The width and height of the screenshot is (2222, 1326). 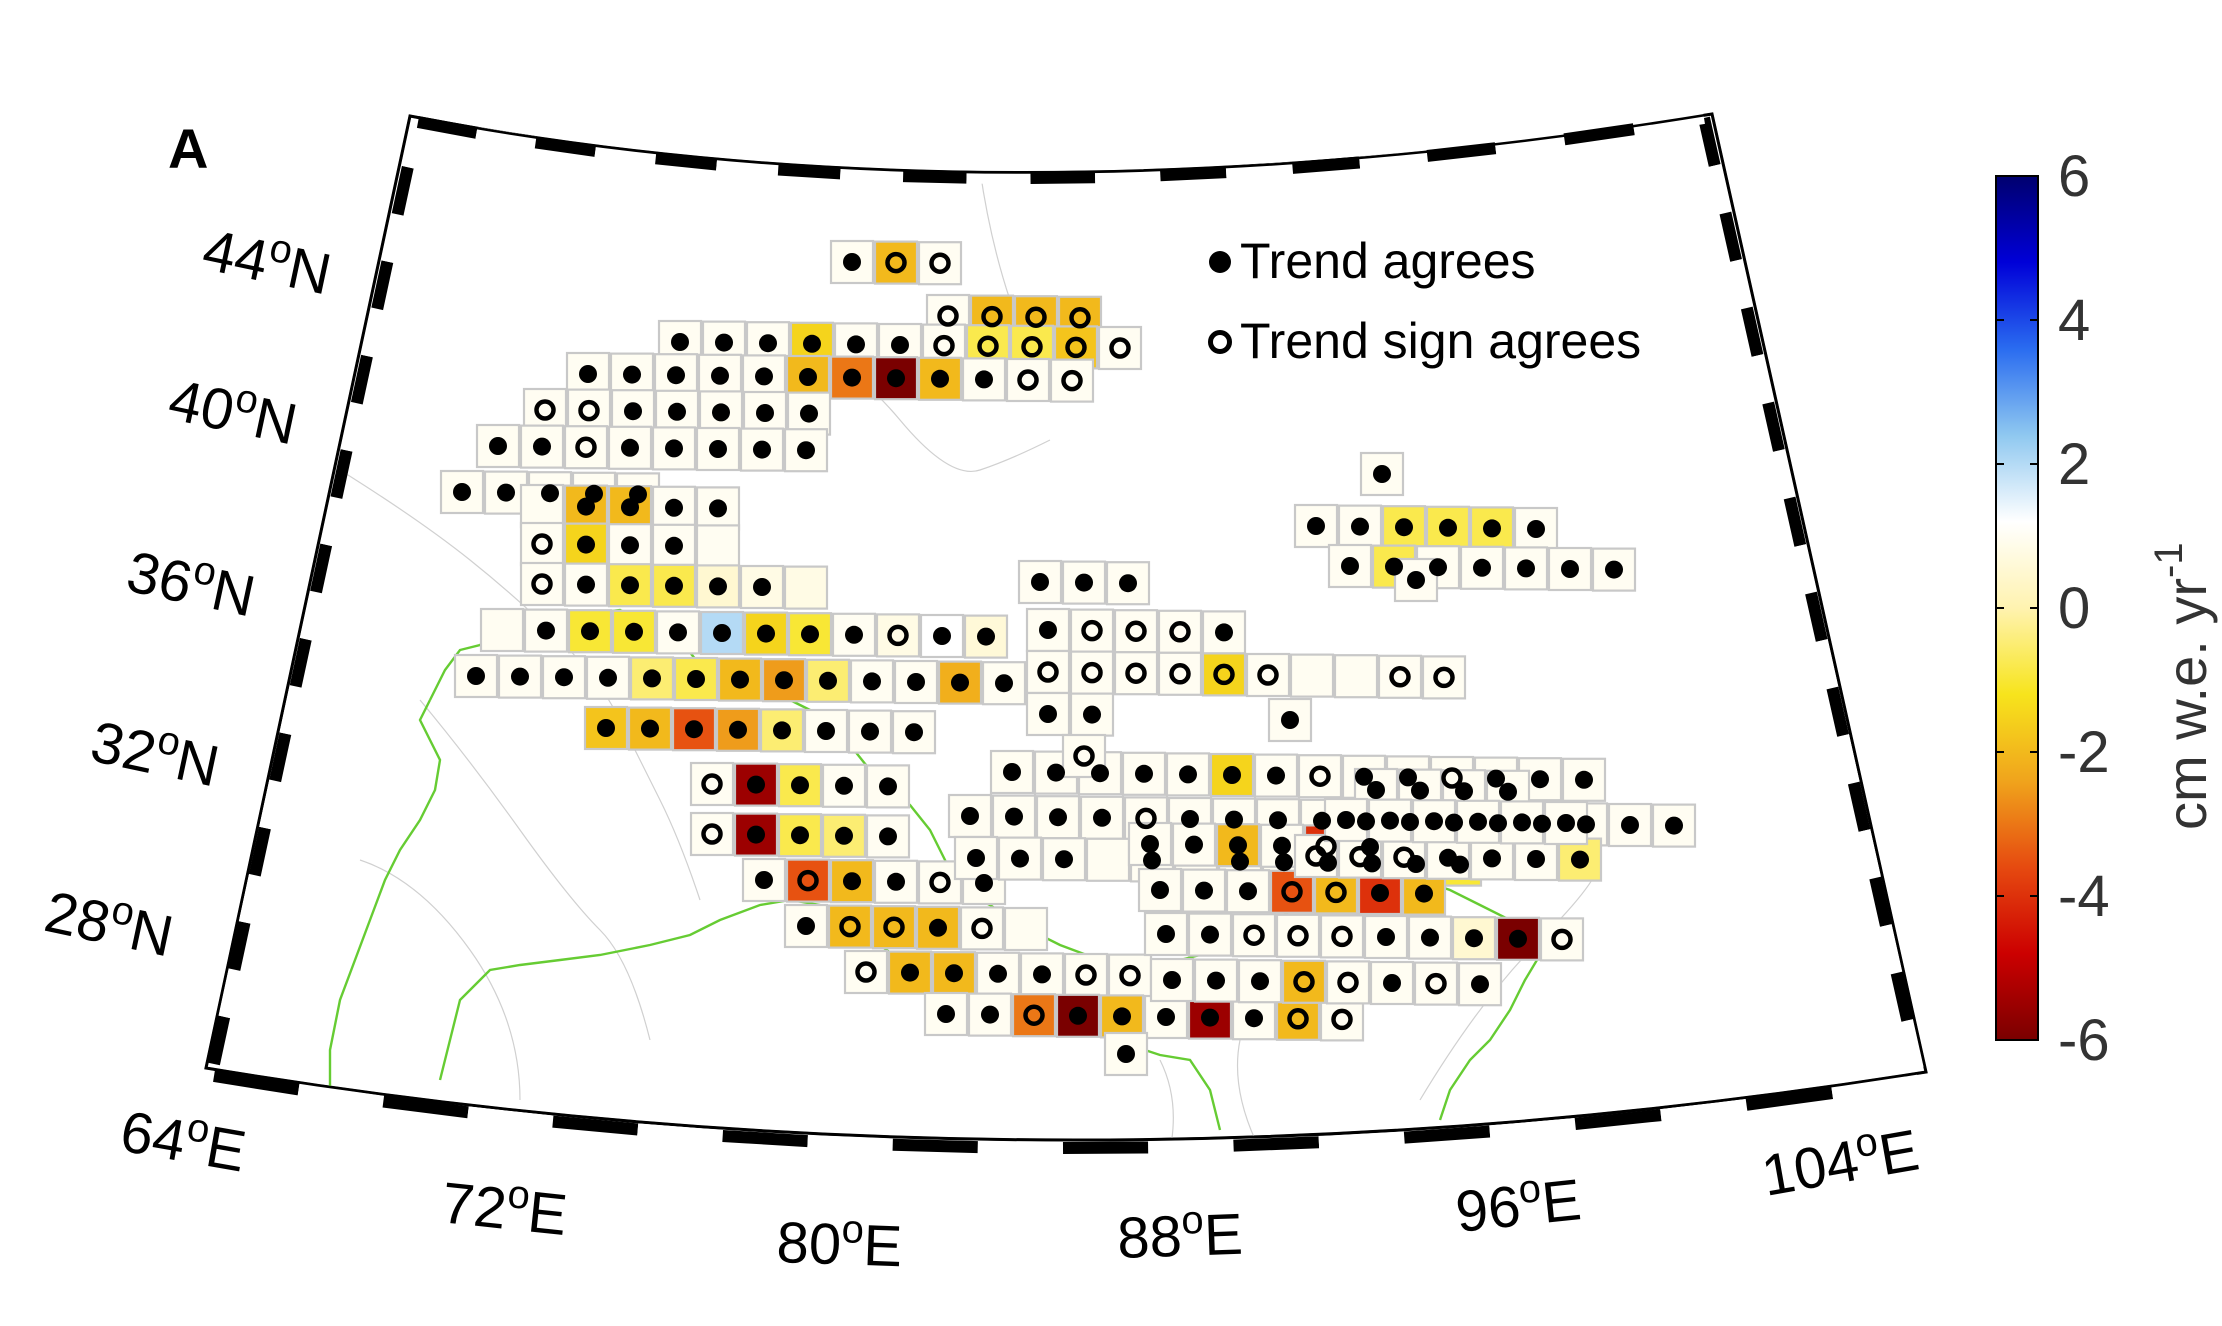 What do you see at coordinates (1180, 1234) in the screenshot?
I see `lon-label-88: 88oE` at bounding box center [1180, 1234].